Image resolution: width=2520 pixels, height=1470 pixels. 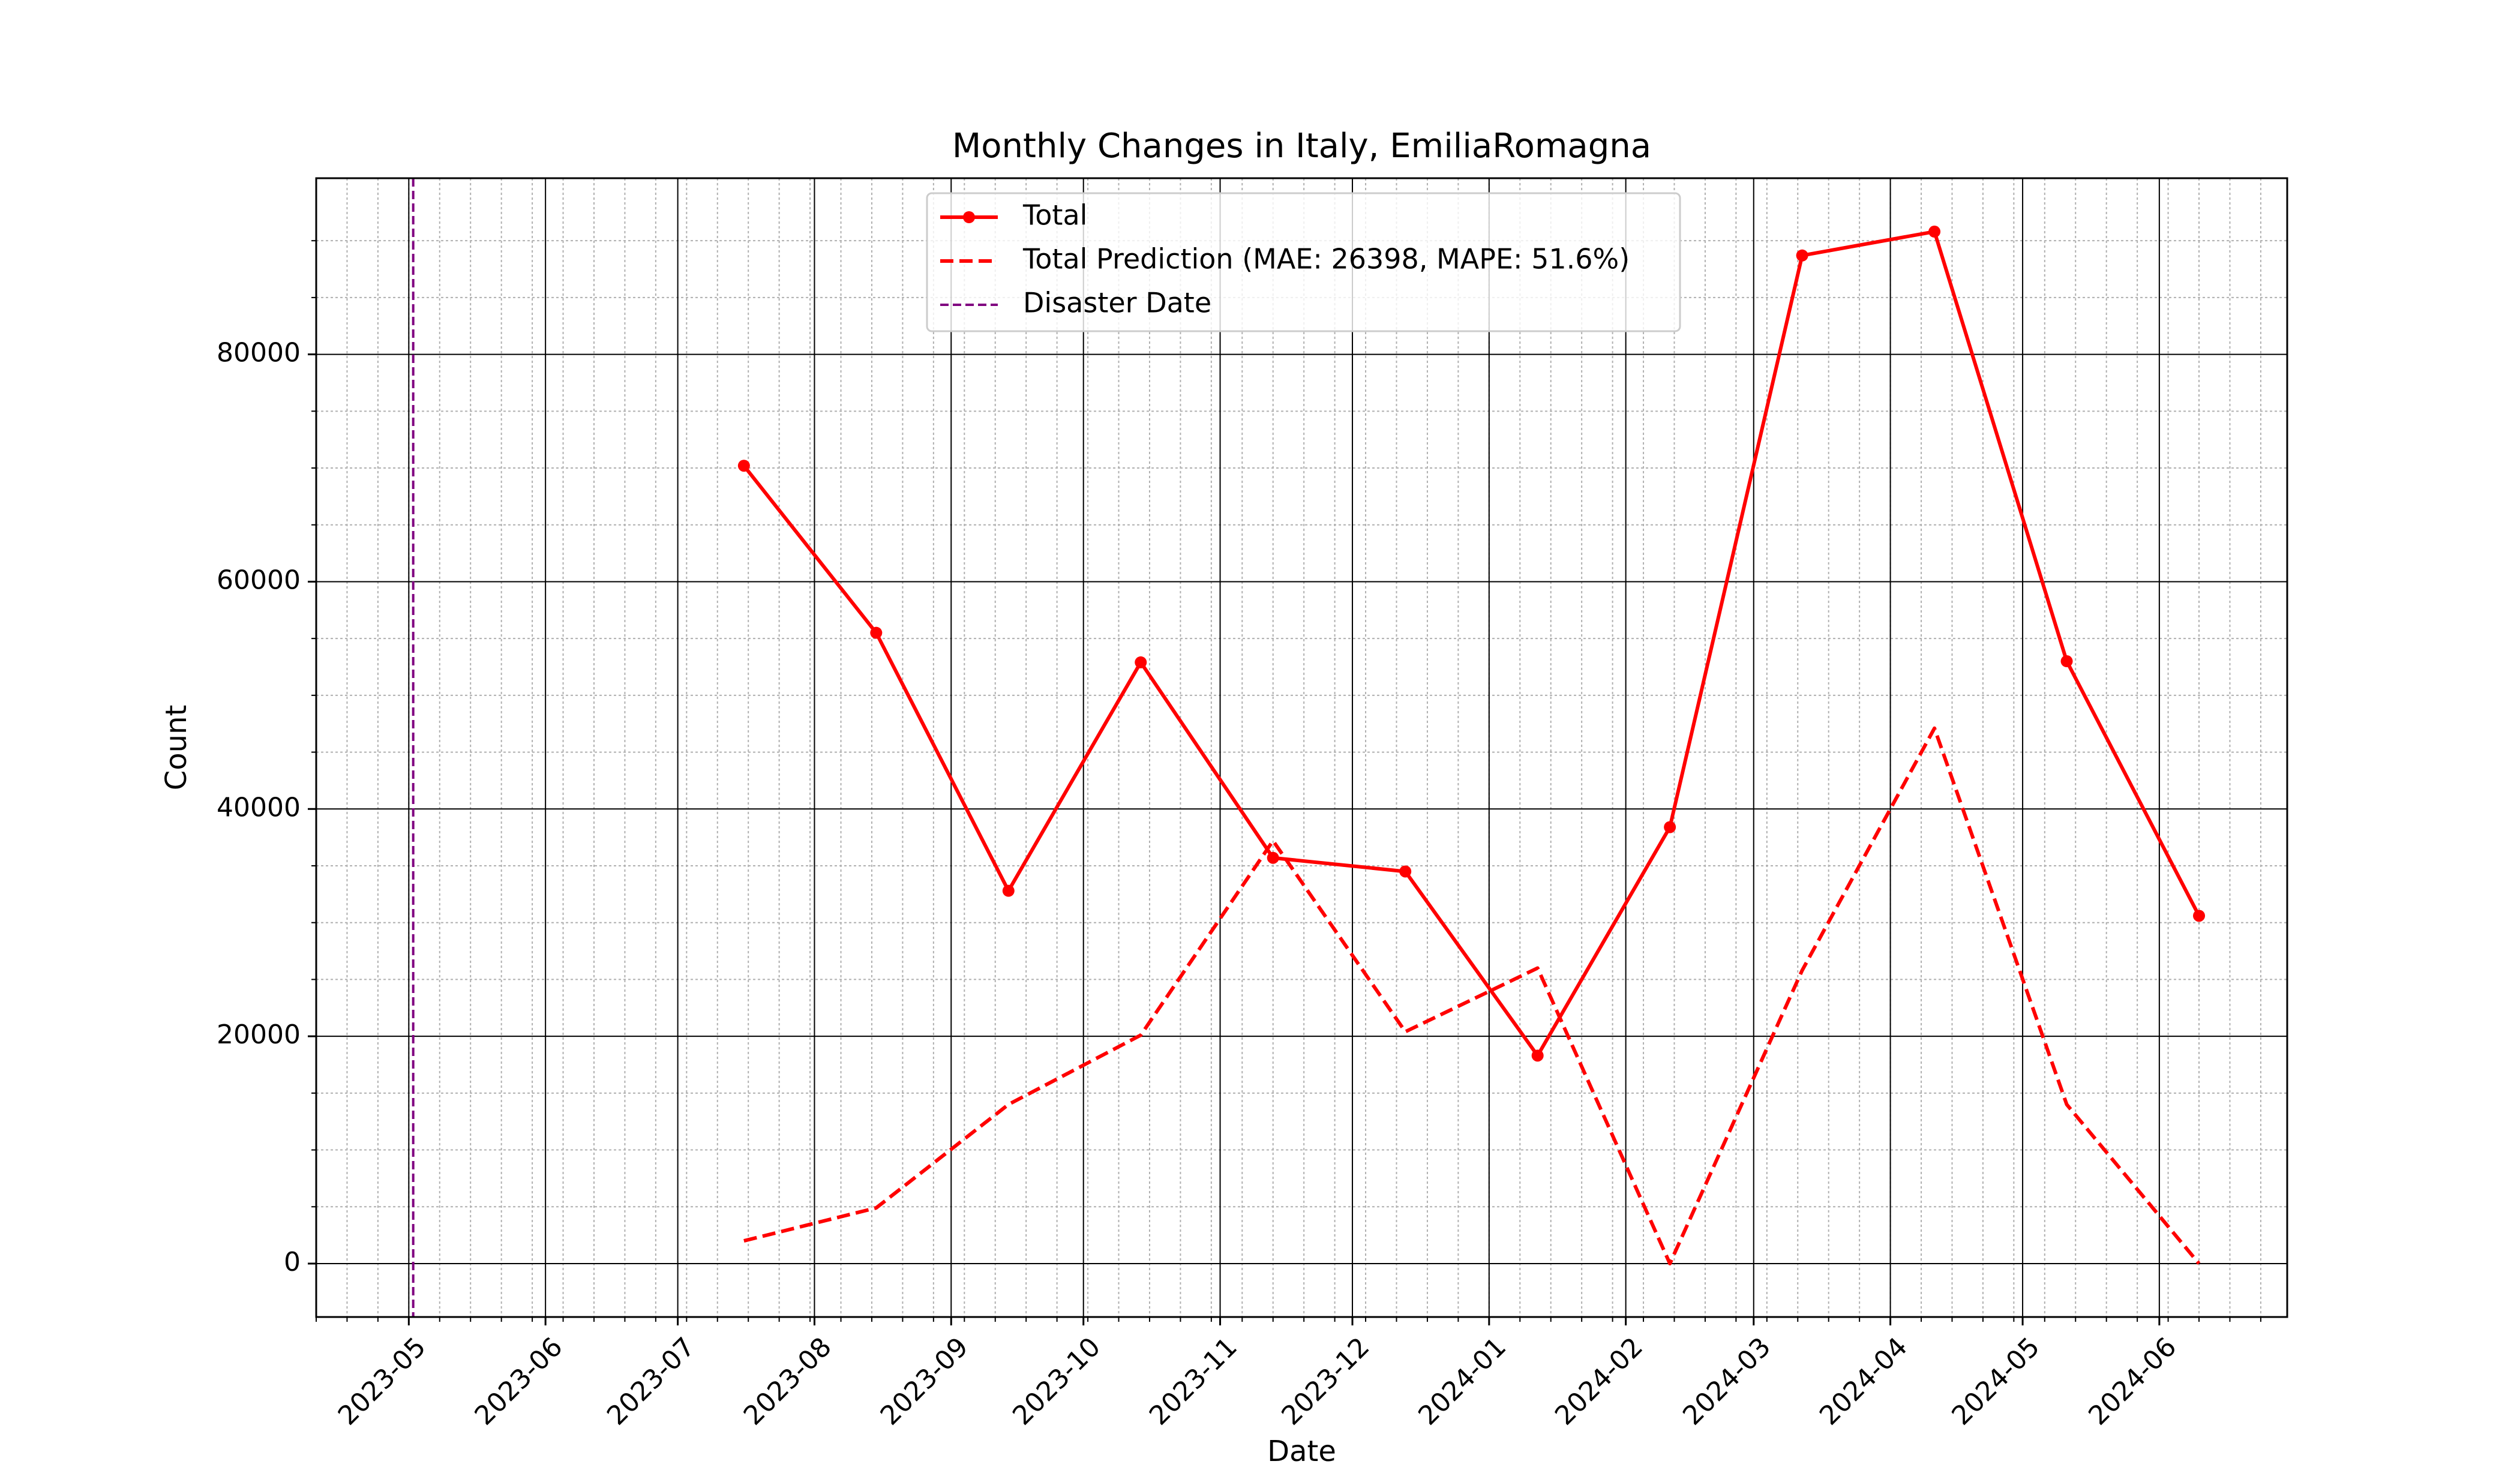 I want to click on y-axis-label: Count, so click(x=176, y=748).